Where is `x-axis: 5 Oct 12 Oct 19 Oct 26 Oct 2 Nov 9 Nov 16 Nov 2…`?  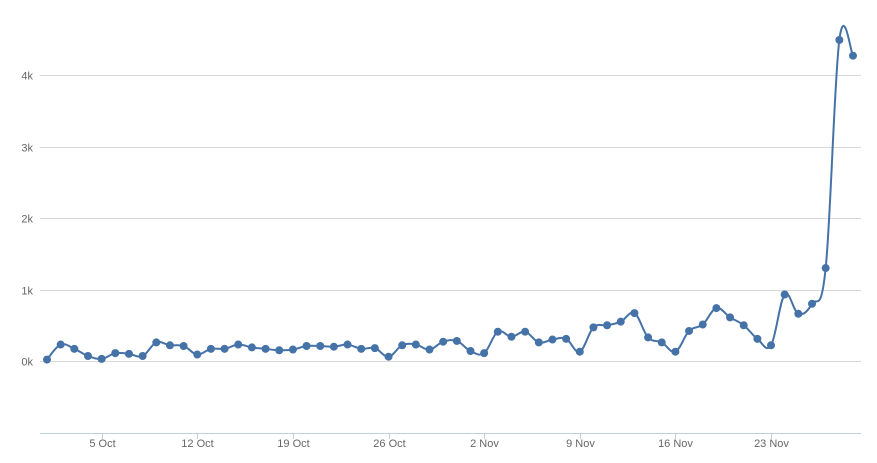 x-axis: 5 Oct 12 Oct 19 Oct 26 Oct 2 Nov 9 Nov 16 Nov 2… is located at coordinates (450, 441).